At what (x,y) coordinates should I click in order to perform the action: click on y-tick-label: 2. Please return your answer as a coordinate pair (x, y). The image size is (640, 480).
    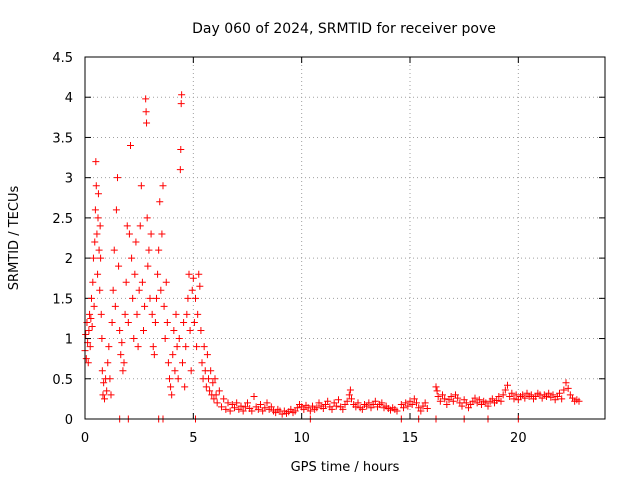
    Looking at the image, I should click on (69, 259).